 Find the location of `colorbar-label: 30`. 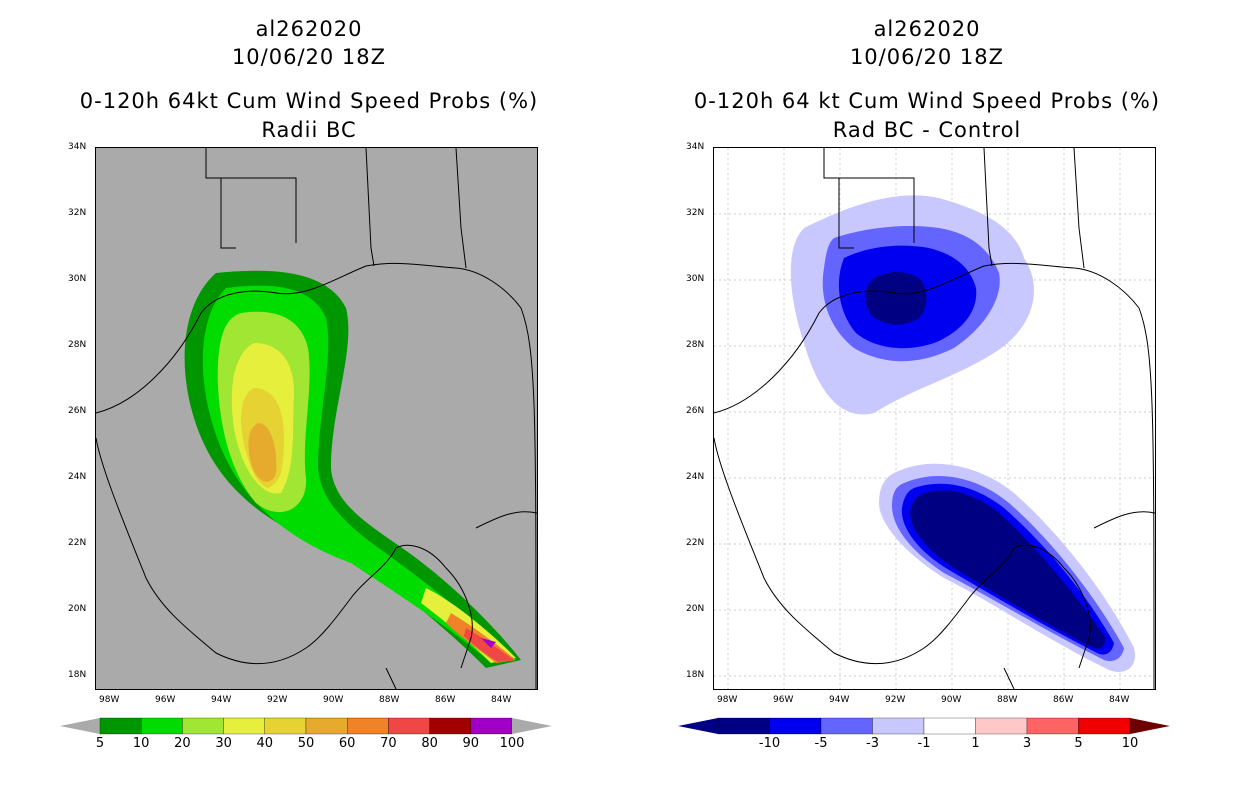

colorbar-label: 30 is located at coordinates (223, 743).